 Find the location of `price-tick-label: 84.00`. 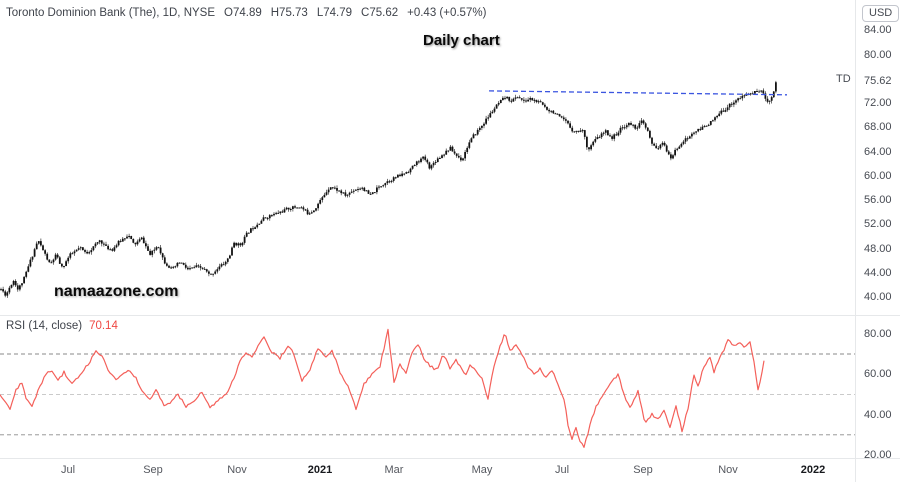

price-tick-label: 84.00 is located at coordinates (878, 30).